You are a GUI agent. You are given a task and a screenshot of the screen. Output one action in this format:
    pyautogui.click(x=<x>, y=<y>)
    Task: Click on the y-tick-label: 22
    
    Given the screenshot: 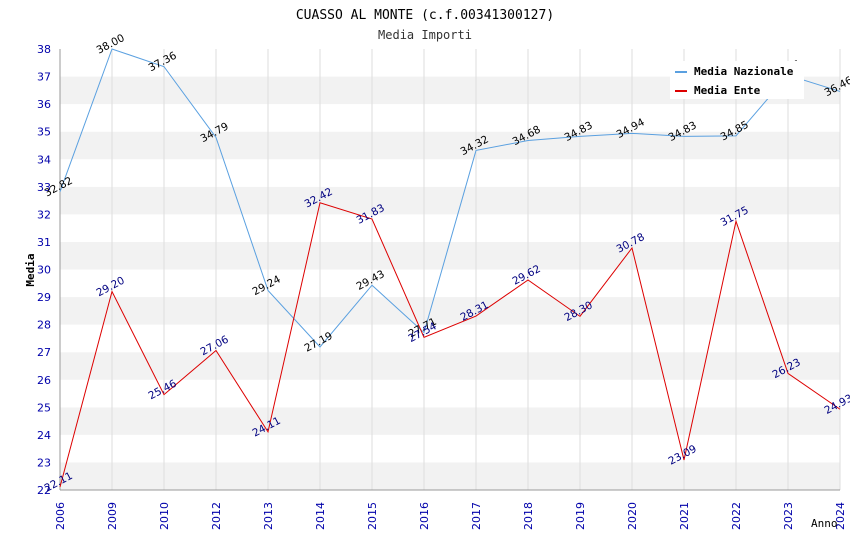 What is the action you would take?
    pyautogui.click(x=44, y=490)
    